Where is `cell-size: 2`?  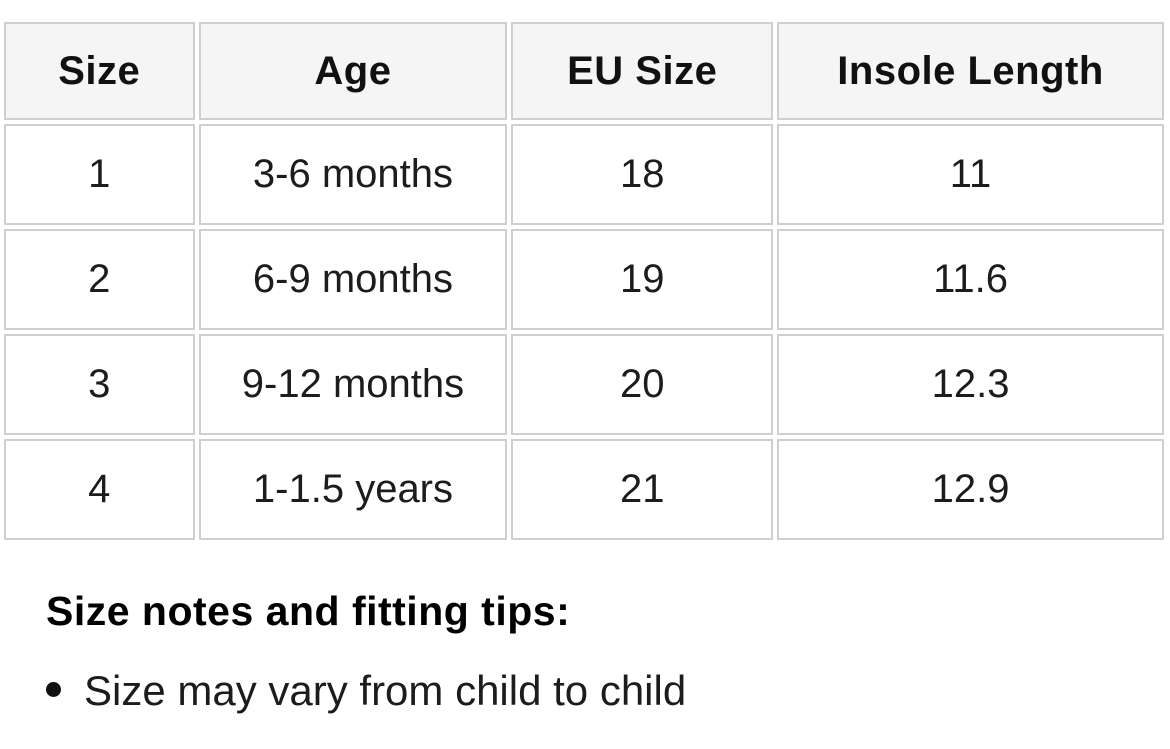
cell-size: 2 is located at coordinates (99, 279).